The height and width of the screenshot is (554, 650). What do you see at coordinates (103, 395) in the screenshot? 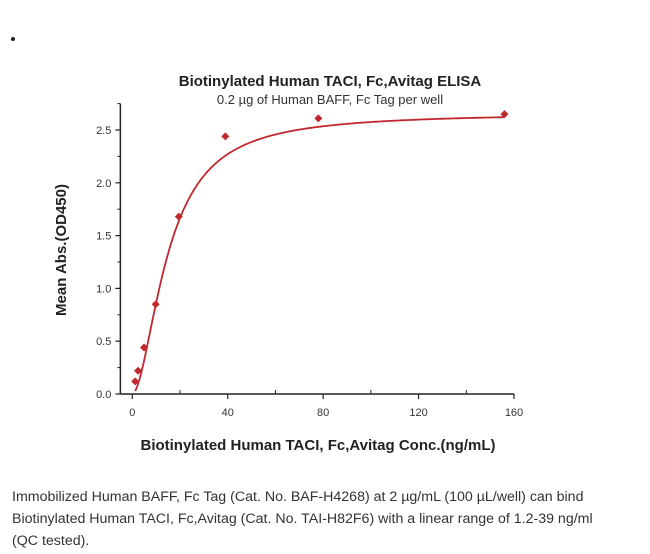
I see `y-tick-label: 0.0` at bounding box center [103, 395].